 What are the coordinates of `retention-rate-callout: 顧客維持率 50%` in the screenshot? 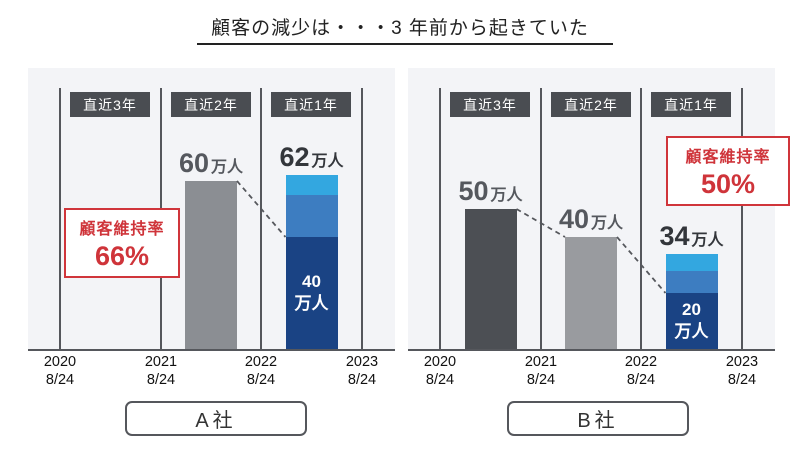 It's located at (728, 171).